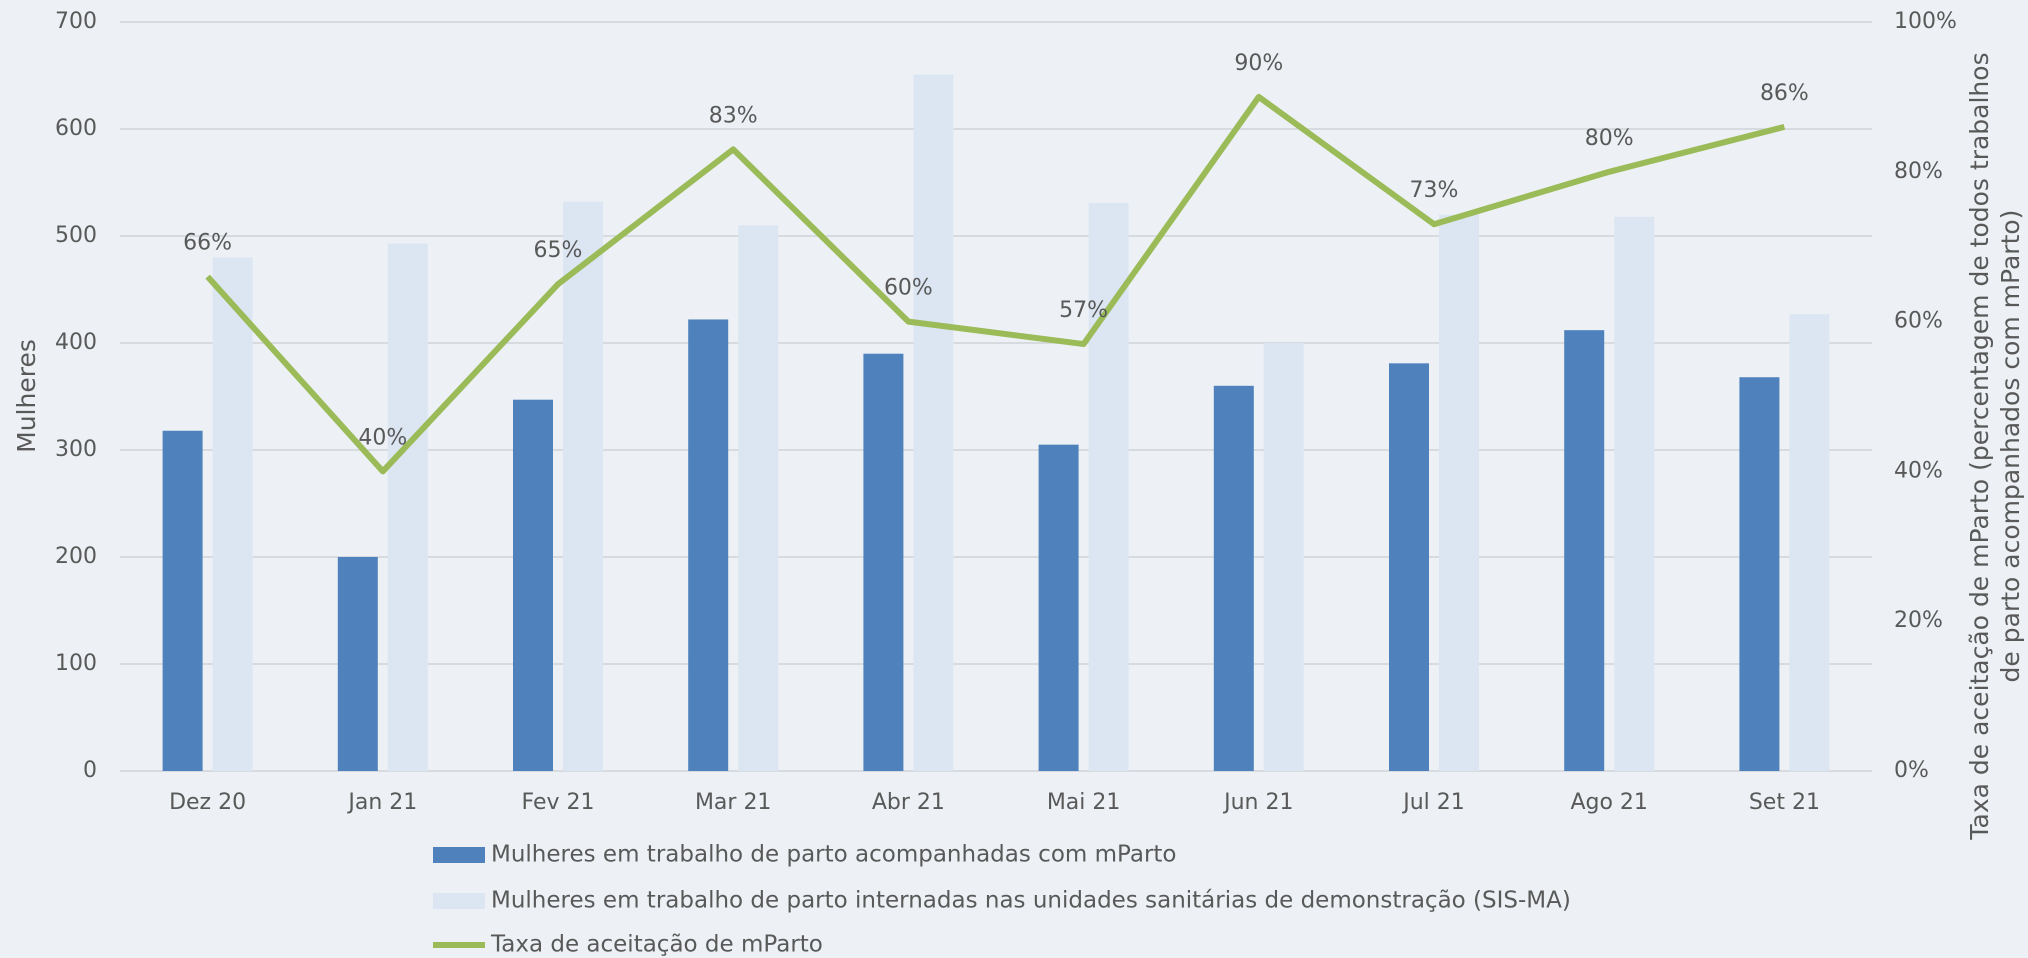  Describe the element at coordinates (1784, 802) in the screenshot. I see `x-tick-label: Set 21` at that location.